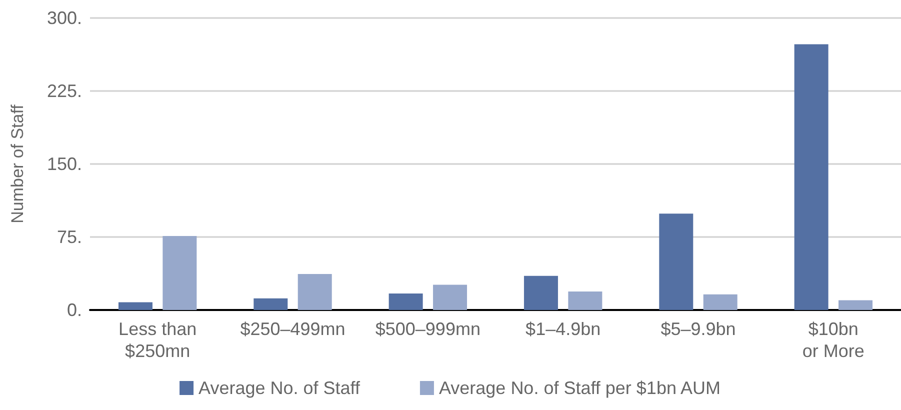 Image resolution: width=901 pixels, height=410 pixels. What do you see at coordinates (563, 329) in the screenshot?
I see `x-tick-label: $1–4.9bn` at bounding box center [563, 329].